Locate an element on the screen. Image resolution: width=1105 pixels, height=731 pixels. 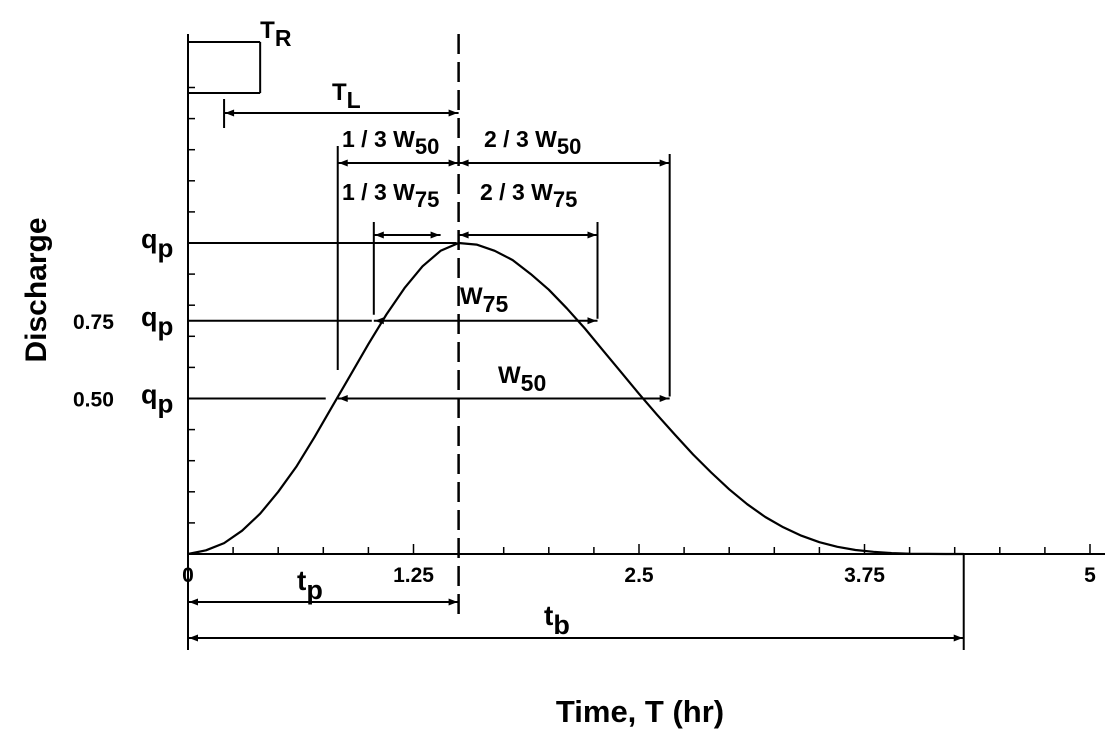
x-tick-label: 2.5 is located at coordinates (639, 575).